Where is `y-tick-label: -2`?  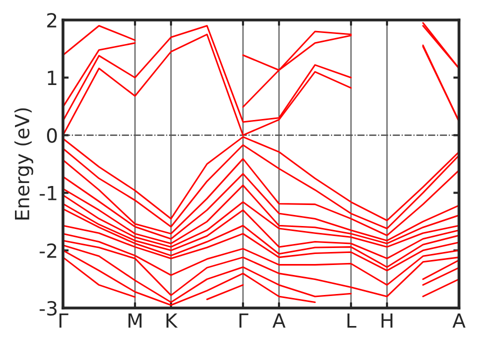
y-tick-label: -2 is located at coordinates (48, 250).